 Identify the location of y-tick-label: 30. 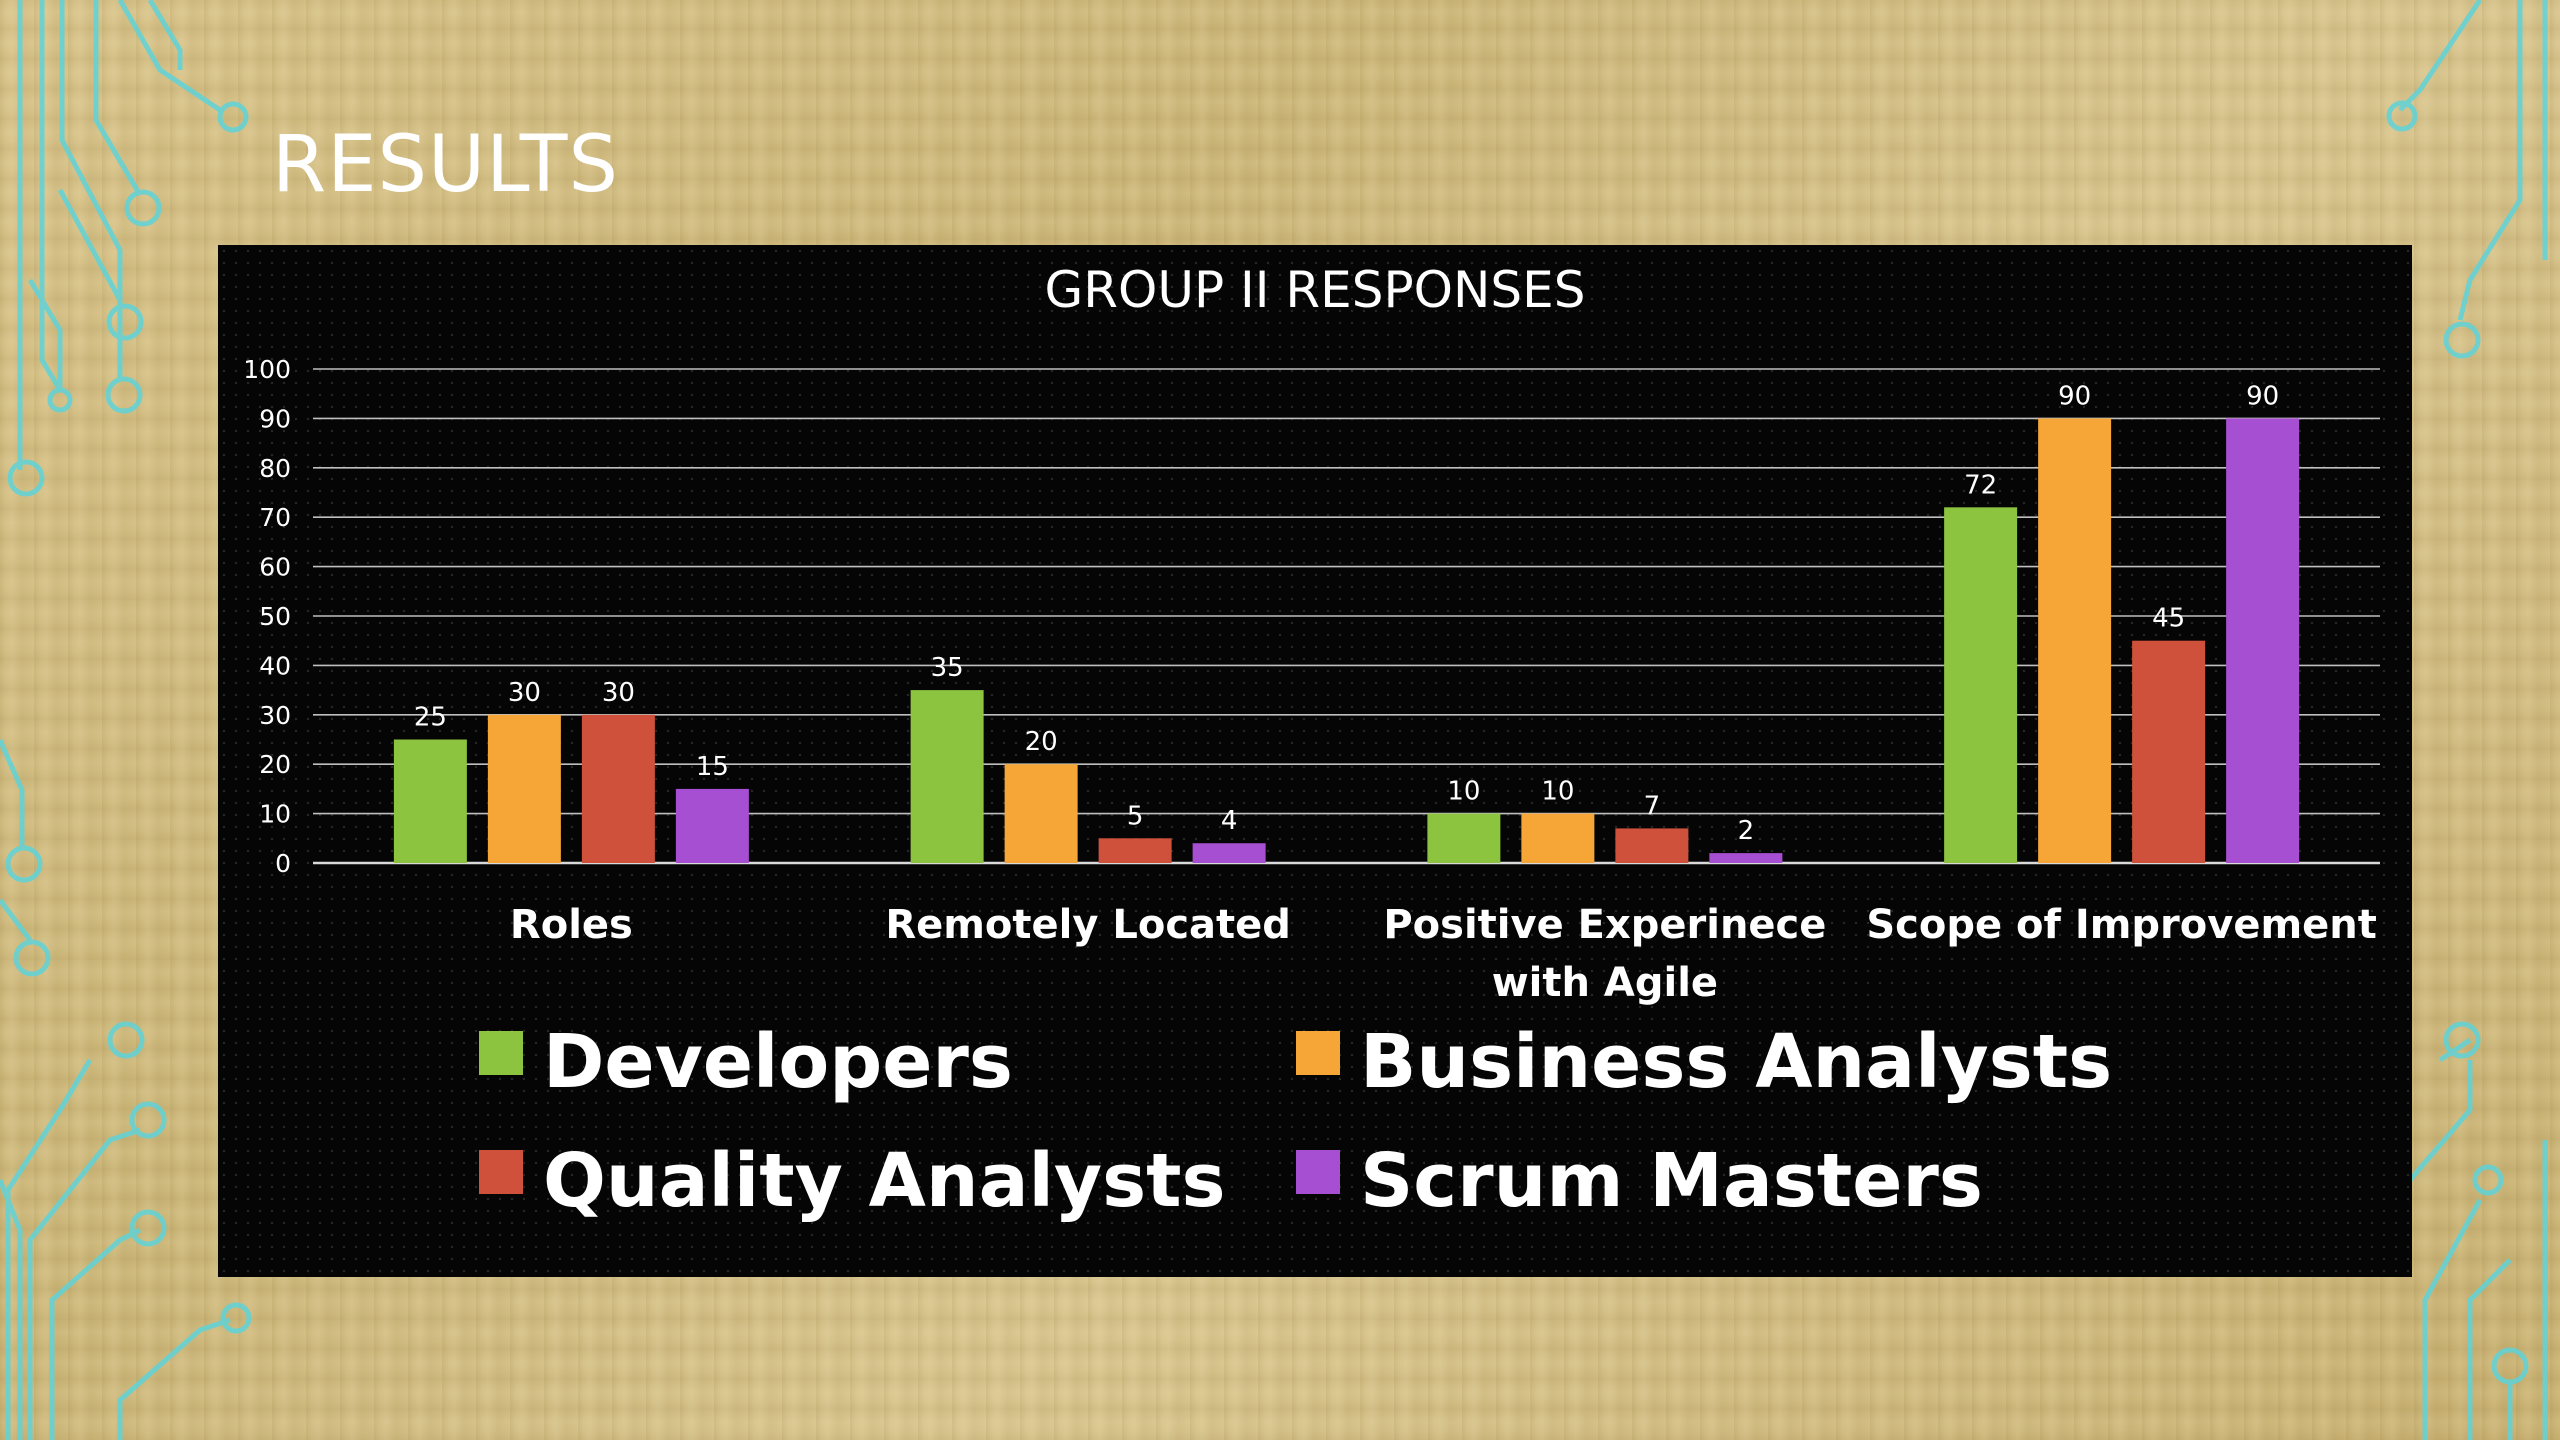
(275, 715).